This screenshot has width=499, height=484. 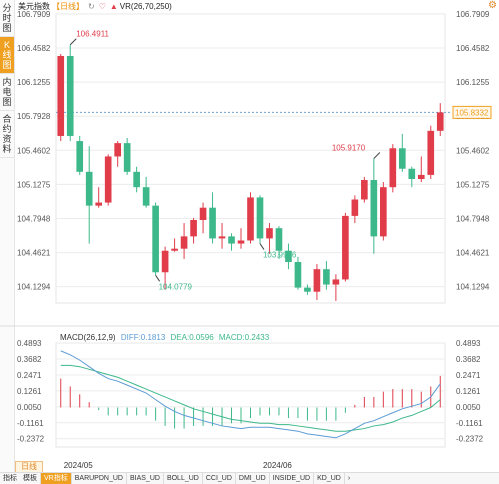 I want to click on low-annotation: 104.0779, so click(x=176, y=286).